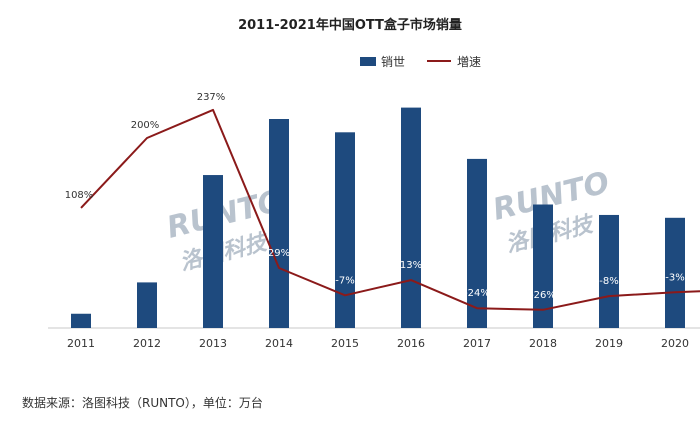 The image size is (700, 421). What do you see at coordinates (211, 97) in the screenshot?
I see `data-label-2013: 237%` at bounding box center [211, 97].